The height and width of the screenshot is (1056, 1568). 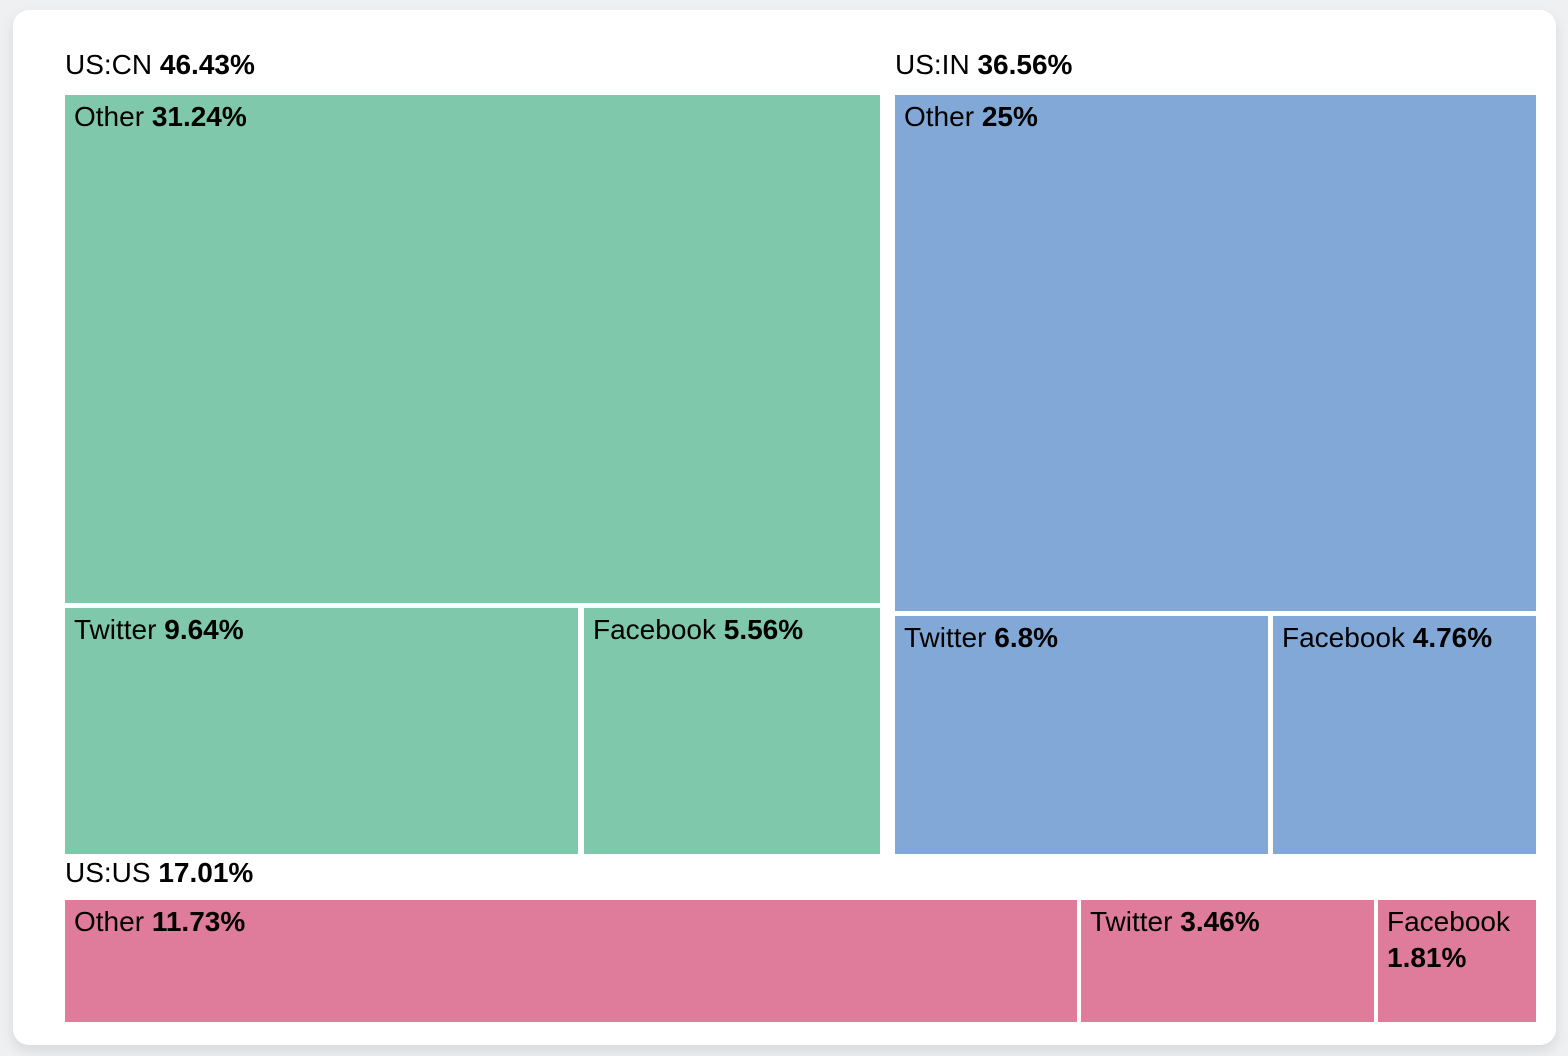 I want to click on cell-value: 11.73%, so click(x=198, y=921).